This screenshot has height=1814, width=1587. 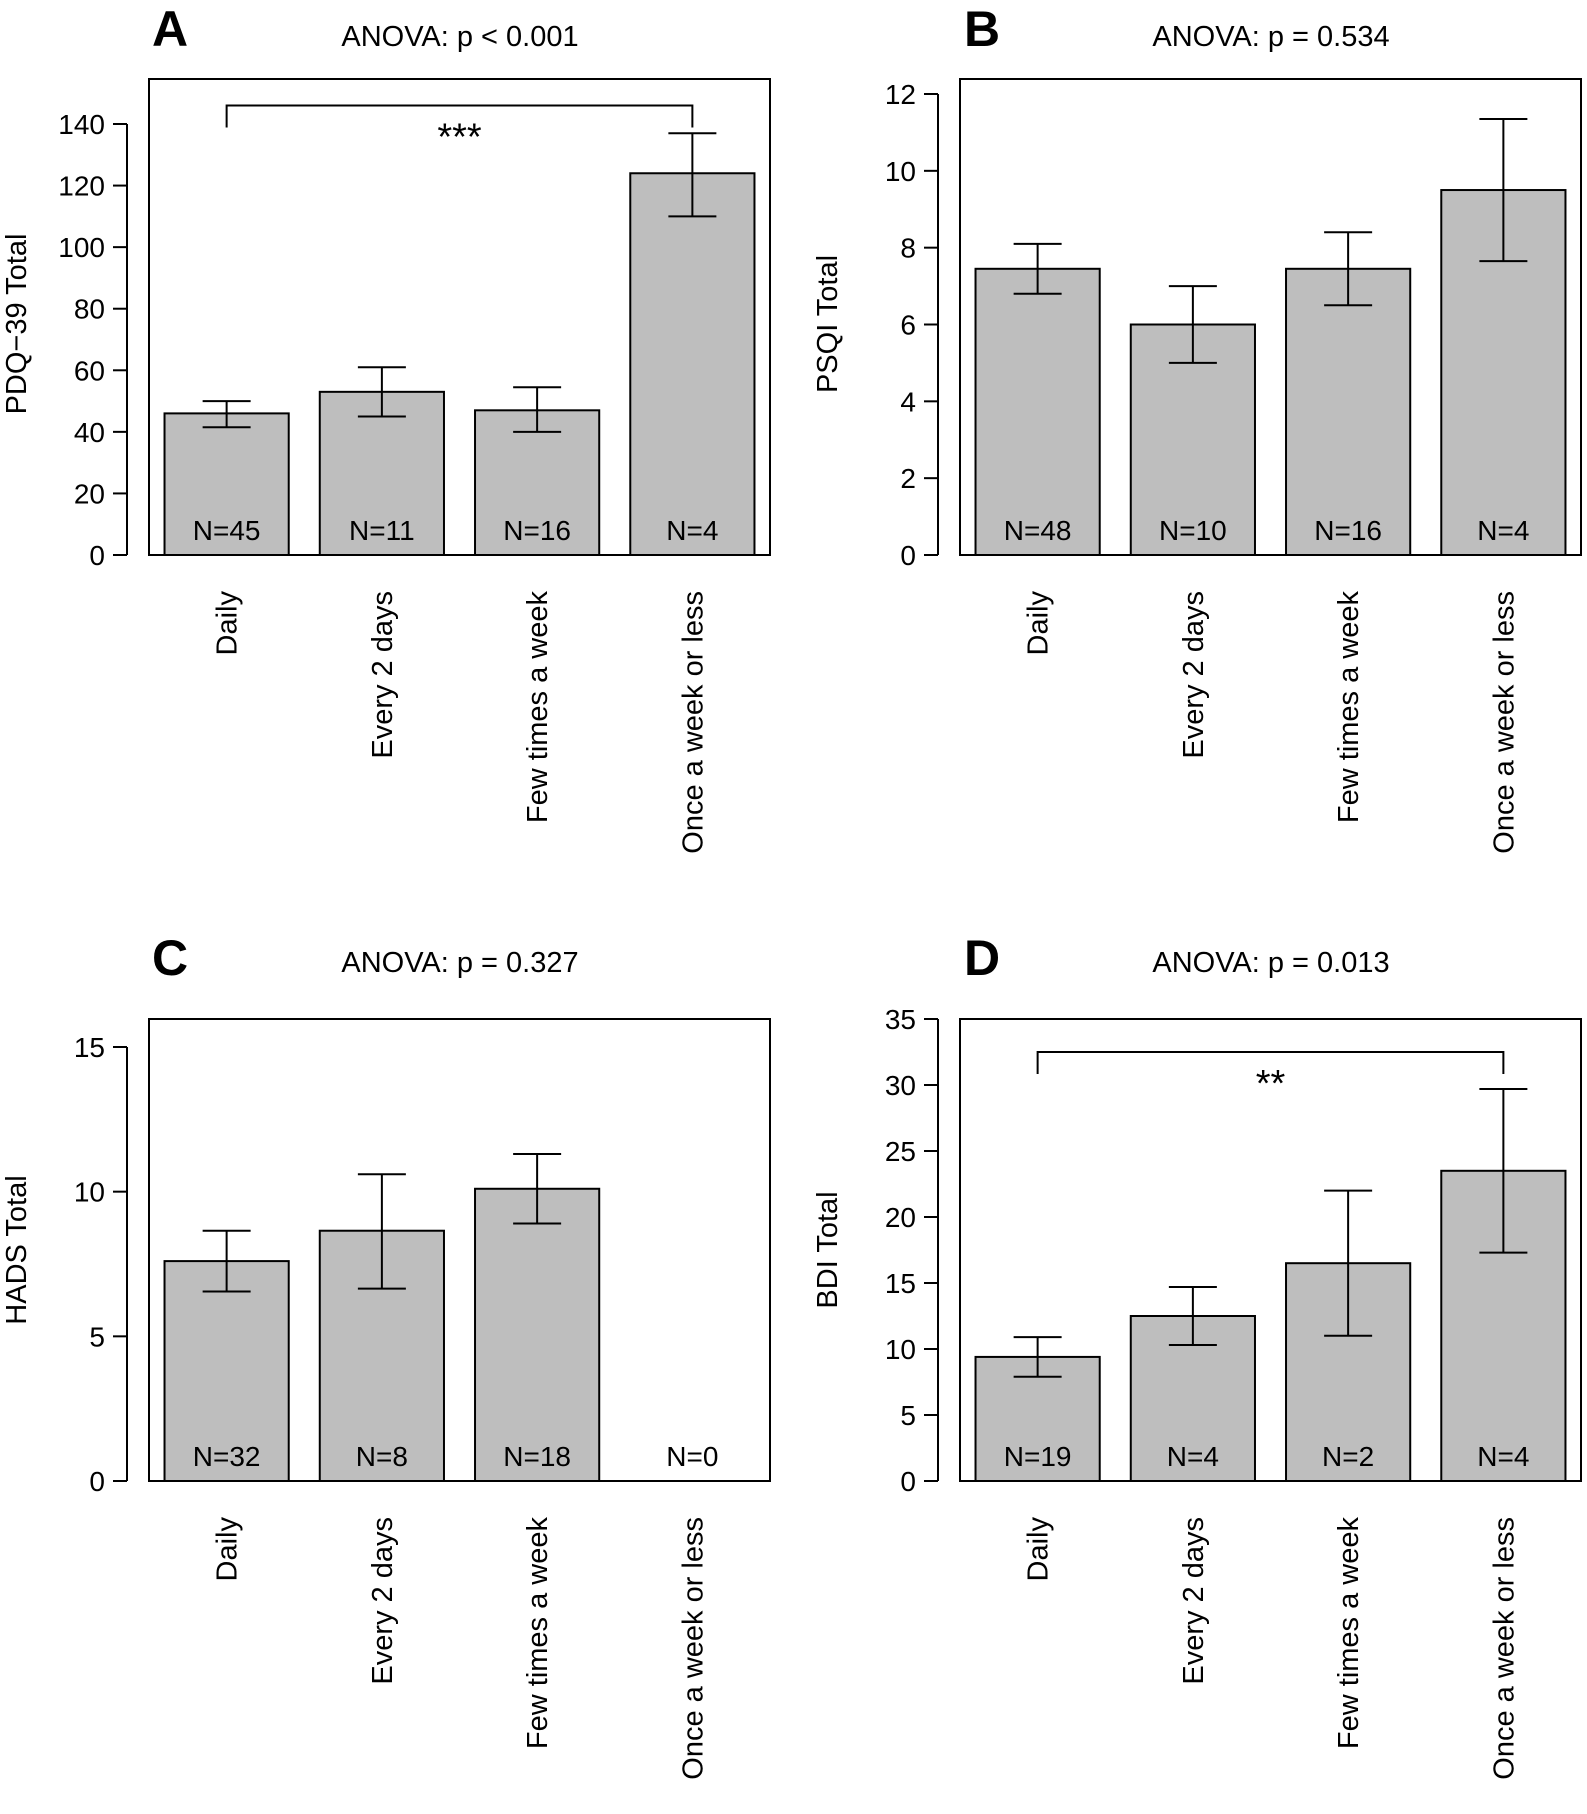 I want to click on panel-a-ylabel: PDQ−39 Total, so click(x=17, y=324).